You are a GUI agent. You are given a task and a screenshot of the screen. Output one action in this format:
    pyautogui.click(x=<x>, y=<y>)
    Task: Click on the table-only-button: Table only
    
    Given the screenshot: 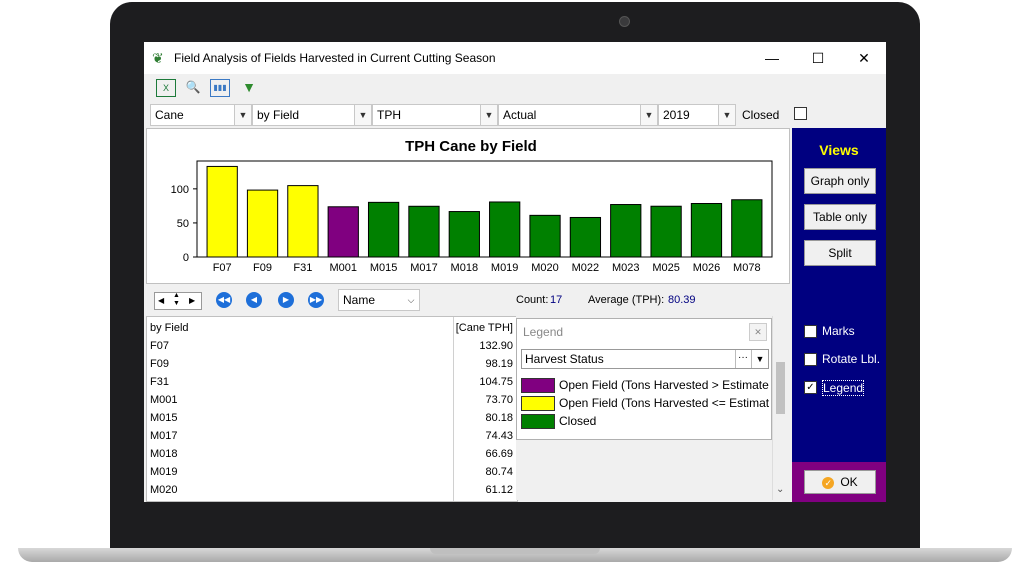 What is the action you would take?
    pyautogui.click(x=840, y=217)
    